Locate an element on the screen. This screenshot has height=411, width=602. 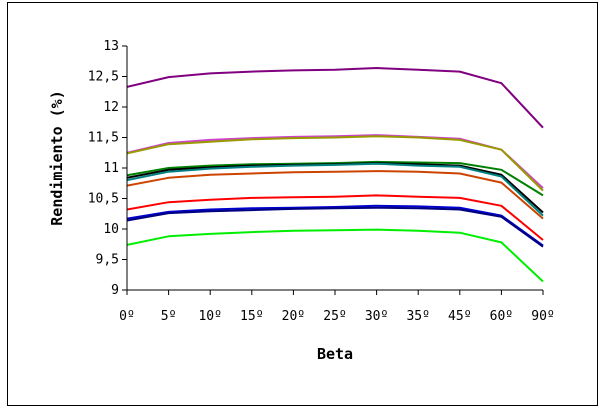
y-tick-label: 9 is located at coordinates (115, 290).